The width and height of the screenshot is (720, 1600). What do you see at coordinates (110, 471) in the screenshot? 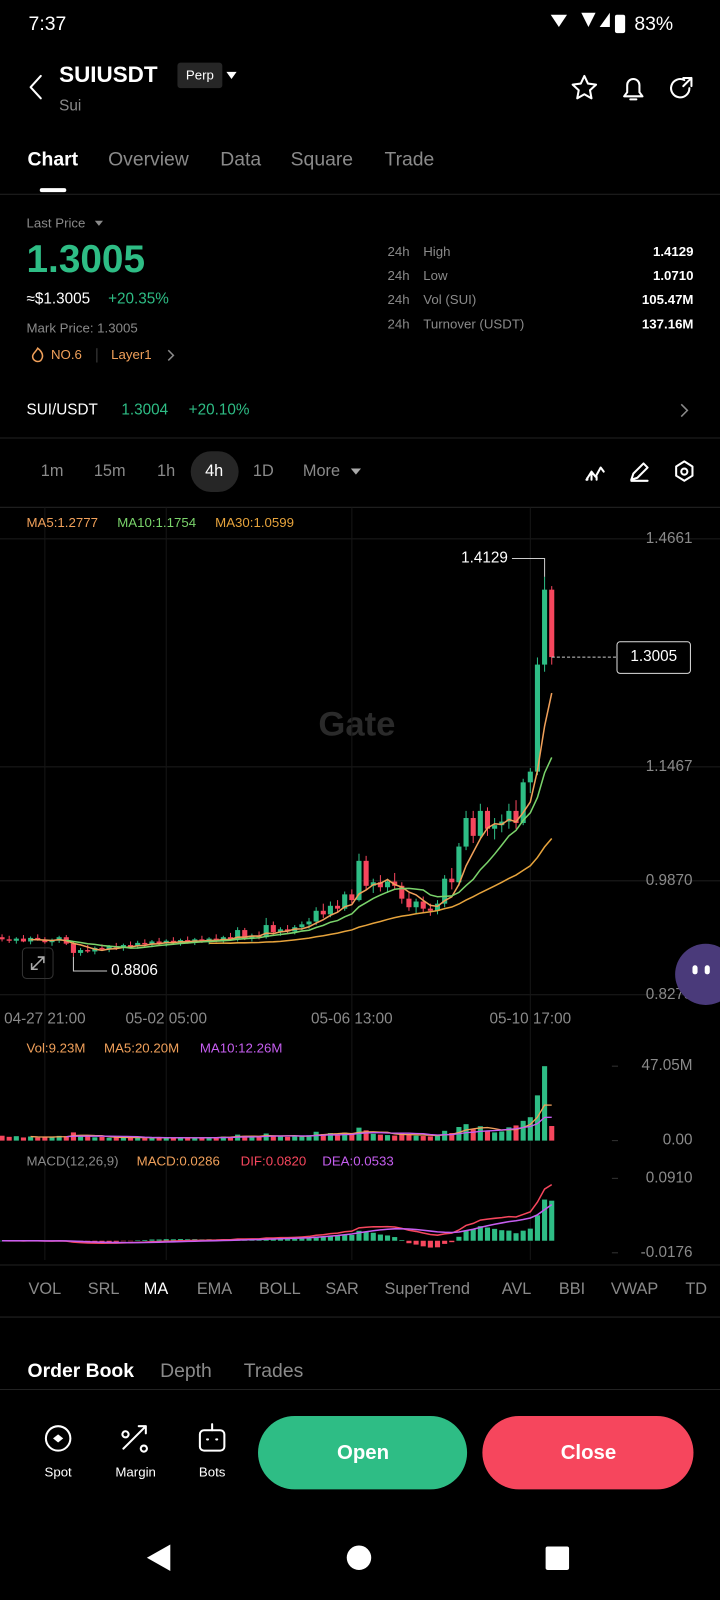
I see `interval: 15m` at bounding box center [110, 471].